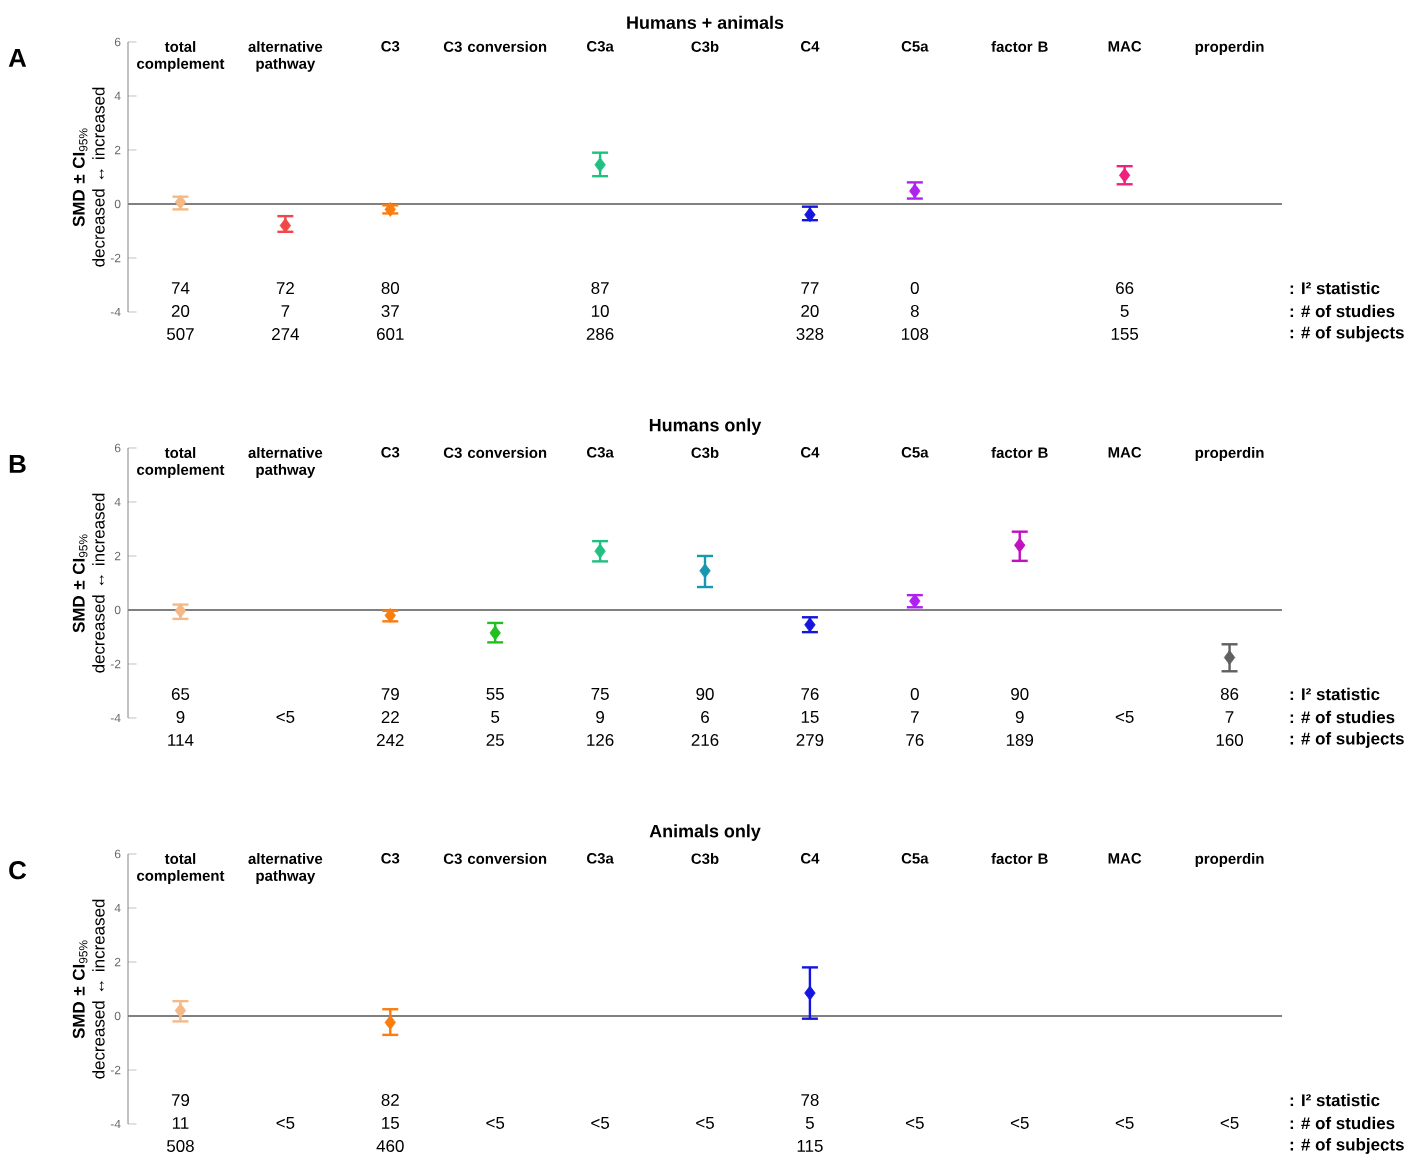 The width and height of the screenshot is (1416, 1168). I want to click on annotation: 65, so click(180, 694).